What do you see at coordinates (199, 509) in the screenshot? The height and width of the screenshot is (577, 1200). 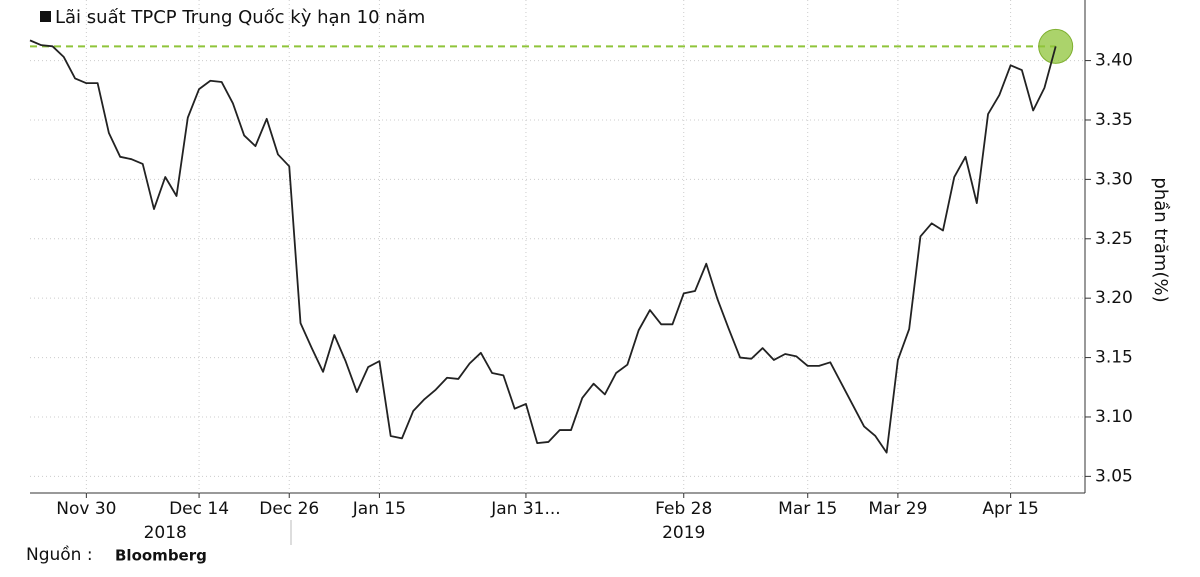 I see `x-tick-label: Dec 14` at bounding box center [199, 509].